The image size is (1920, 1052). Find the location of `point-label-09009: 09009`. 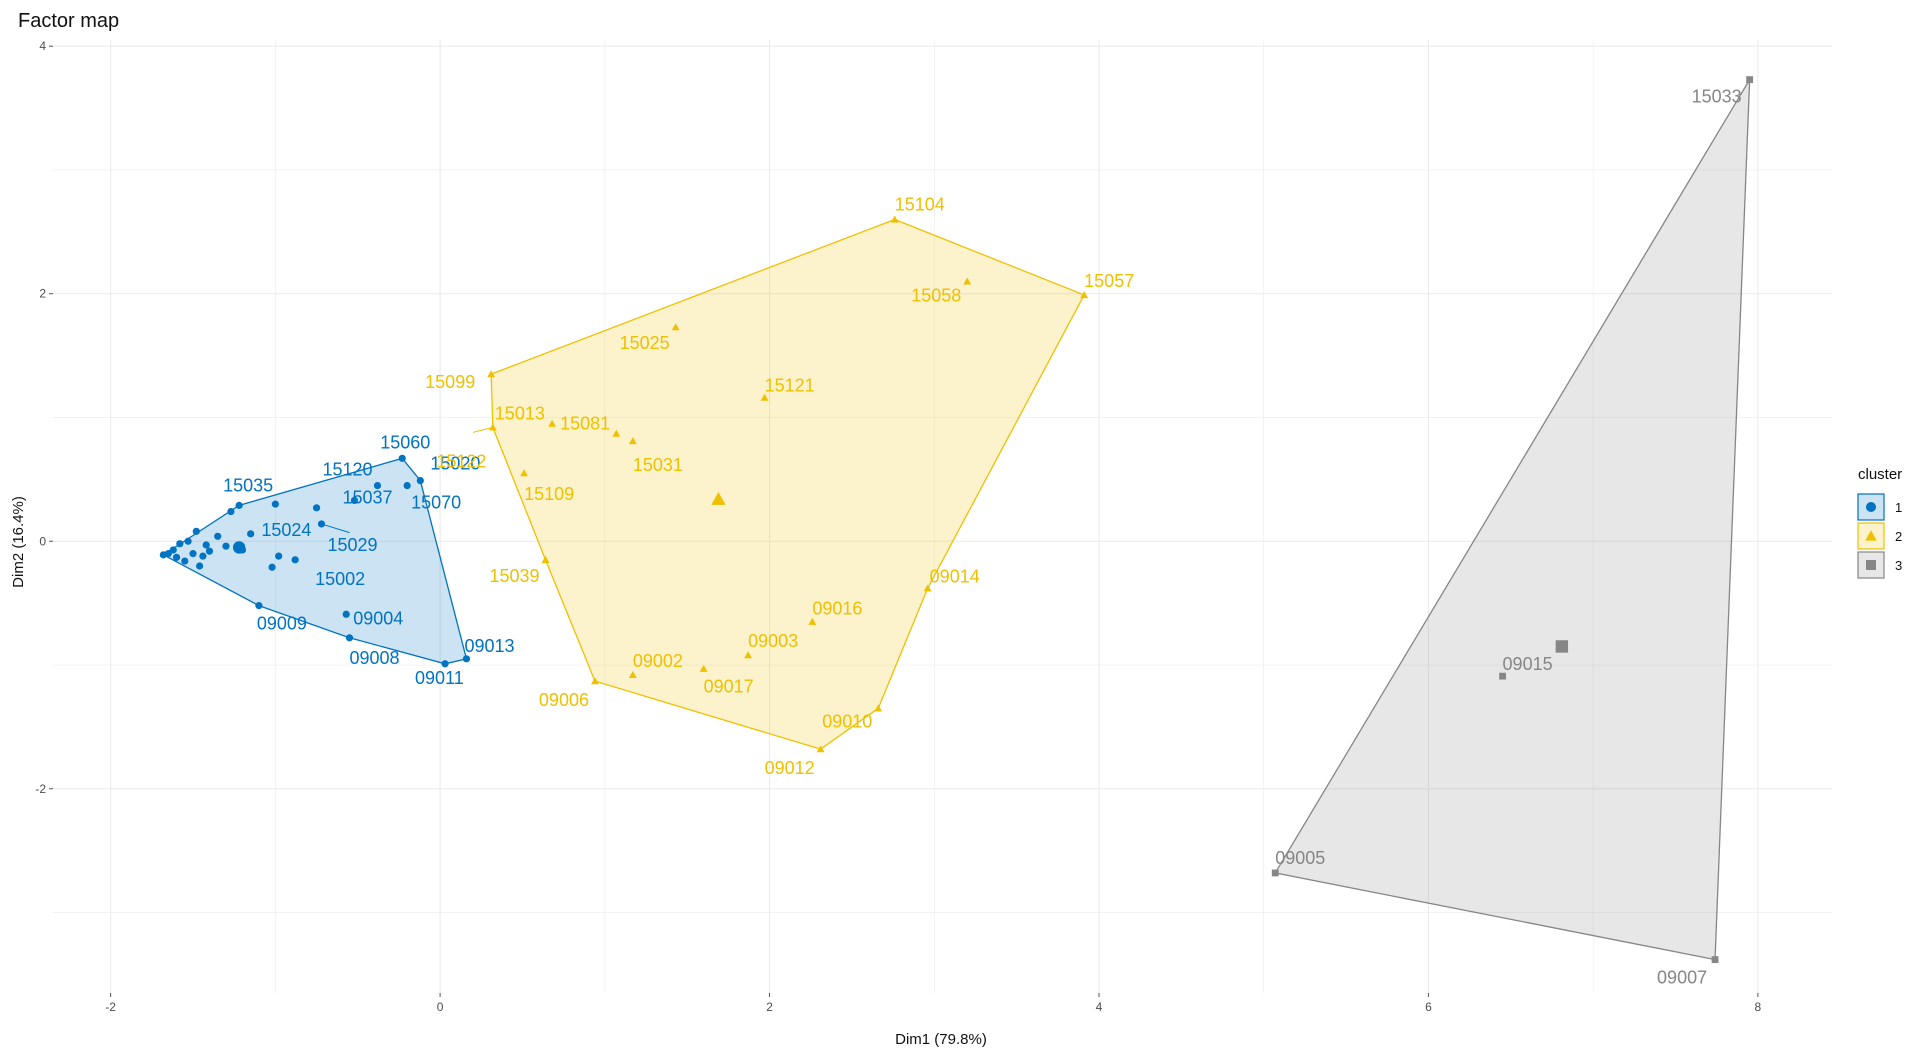

point-label-09009: 09009 is located at coordinates (282, 624).